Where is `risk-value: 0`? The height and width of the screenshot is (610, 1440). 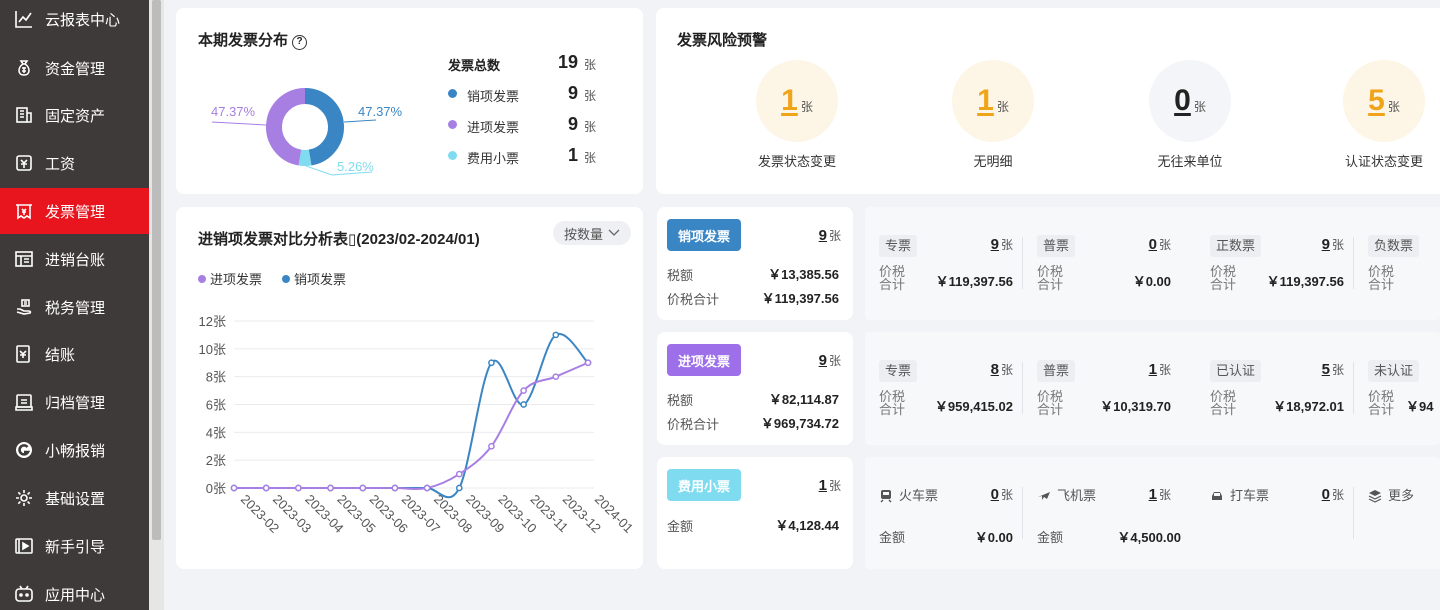
risk-value: 0 is located at coordinates (1182, 100).